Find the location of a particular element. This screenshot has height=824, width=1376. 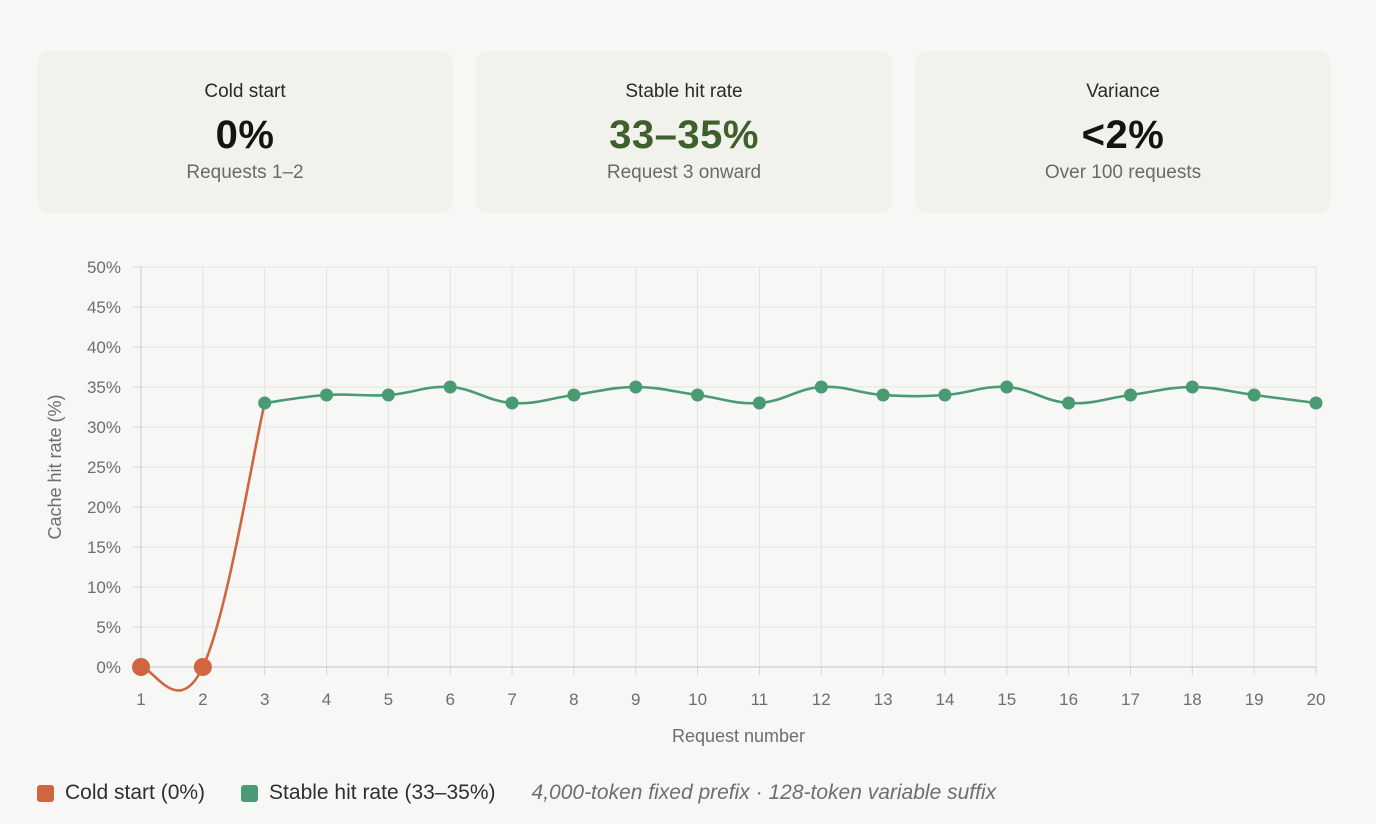

y-tick-label: 25% is located at coordinates (104, 467).